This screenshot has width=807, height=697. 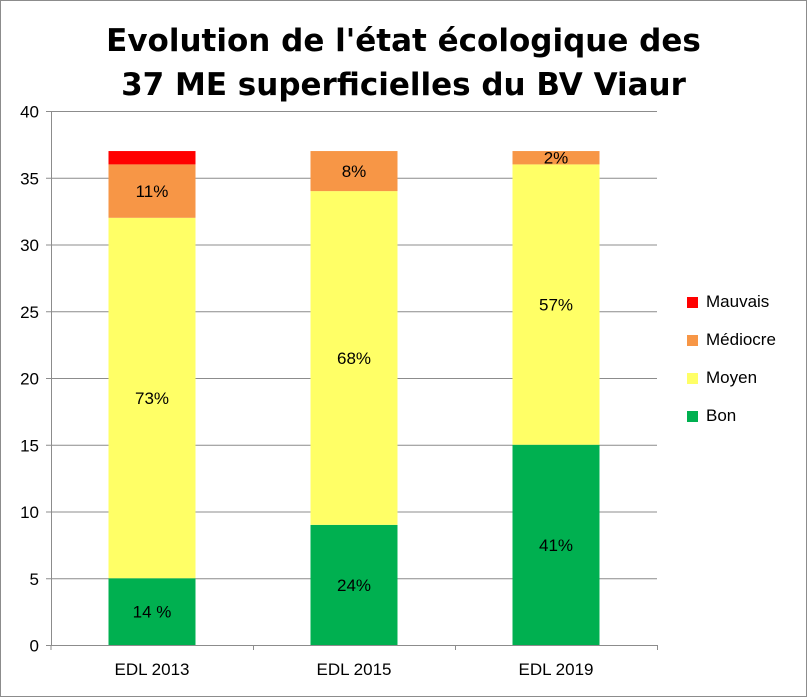 I want to click on data-label: 11%, so click(x=152, y=191).